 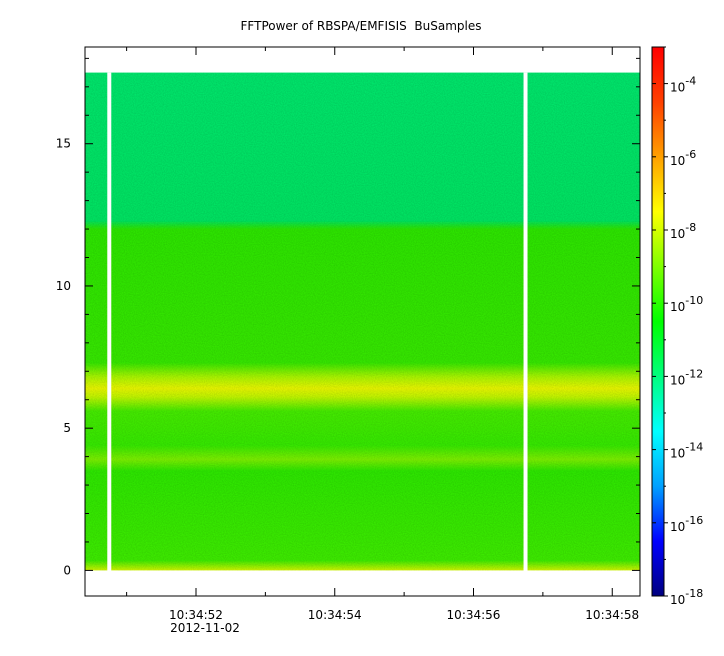 I want to click on colorbar-tick-label-2: 10⁻⁸, so click(x=683, y=231).